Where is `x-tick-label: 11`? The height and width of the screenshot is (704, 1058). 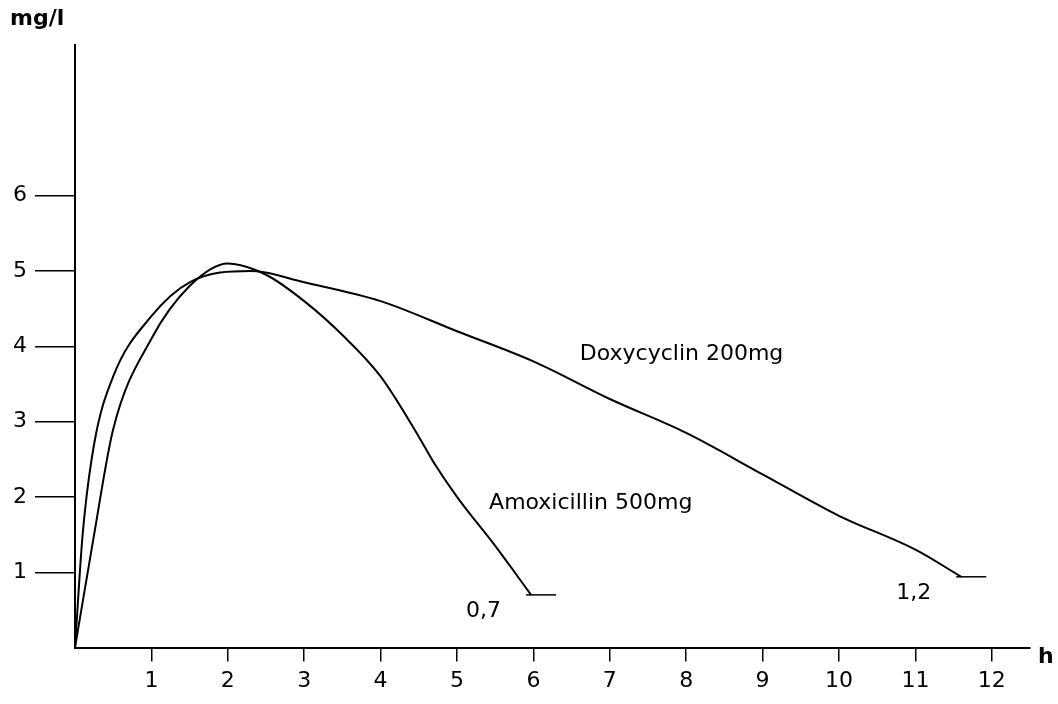 x-tick-label: 11 is located at coordinates (915, 679).